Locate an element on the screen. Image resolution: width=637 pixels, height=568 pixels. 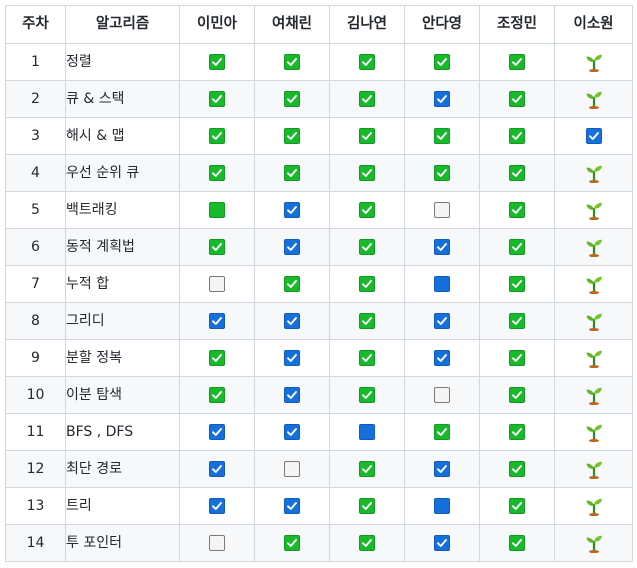
week-number: 9 is located at coordinates (35, 358).